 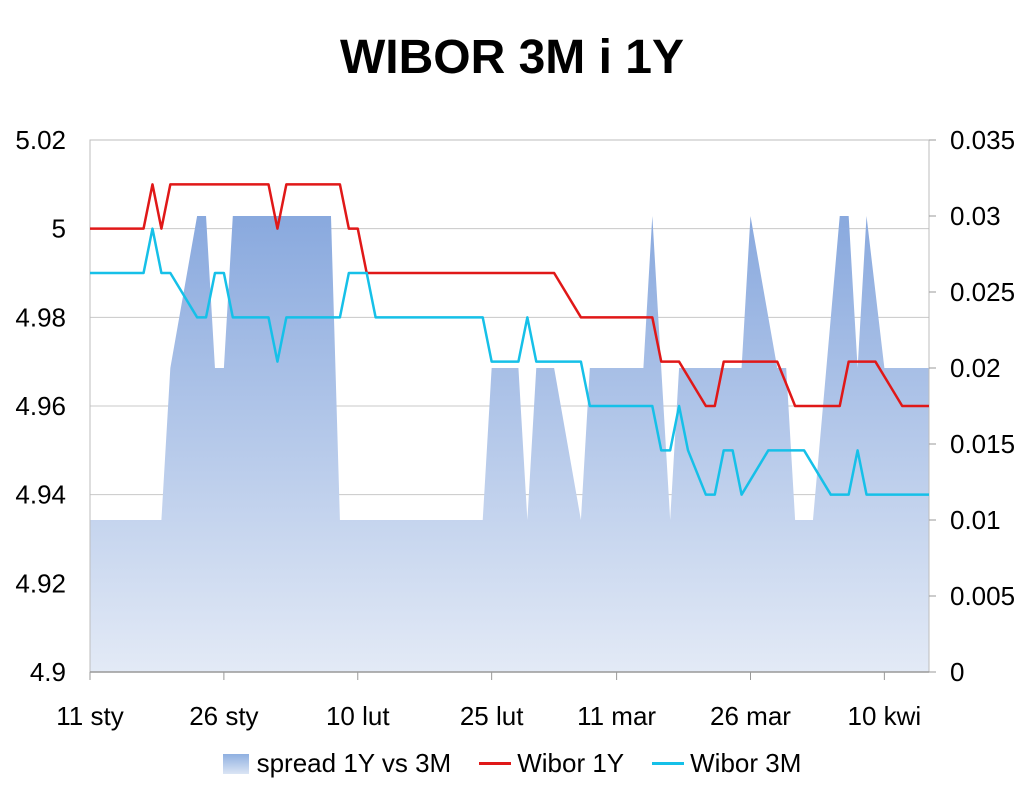 What do you see at coordinates (746, 763) in the screenshot?
I see `legend-label-wibor-3m: Wibor 3M` at bounding box center [746, 763].